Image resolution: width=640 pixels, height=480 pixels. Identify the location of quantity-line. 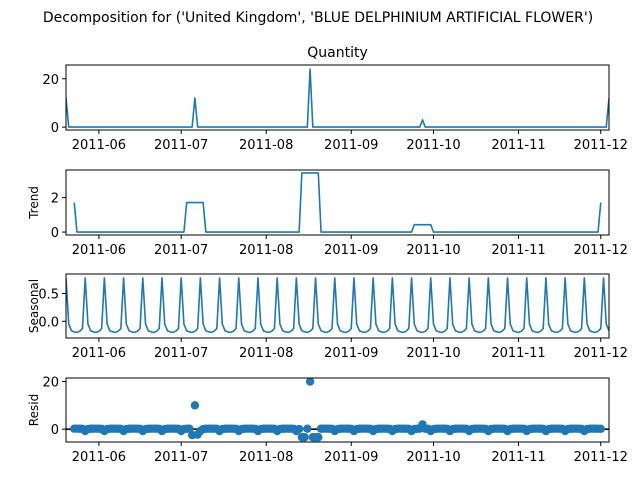
(337, 98).